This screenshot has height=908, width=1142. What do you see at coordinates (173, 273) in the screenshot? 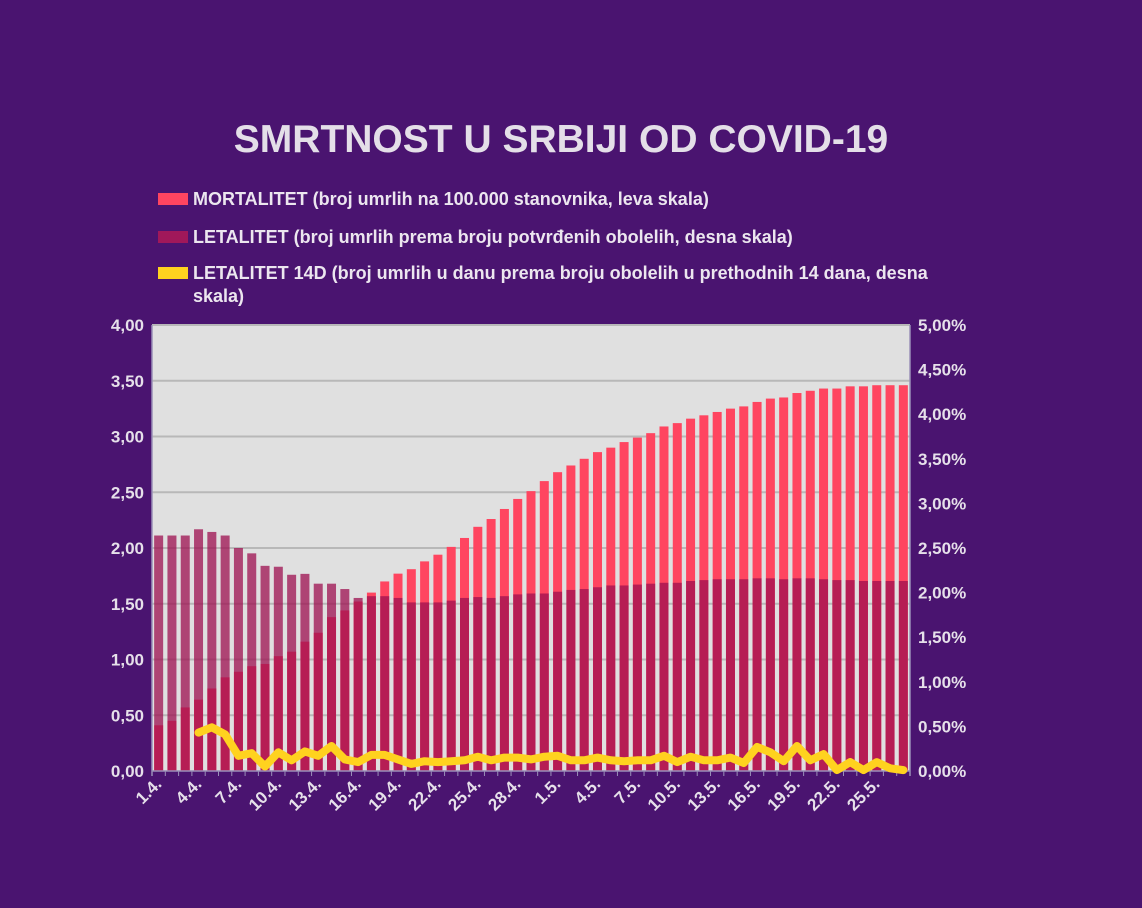
I see `legend-swatch-letalitet-14d` at bounding box center [173, 273].